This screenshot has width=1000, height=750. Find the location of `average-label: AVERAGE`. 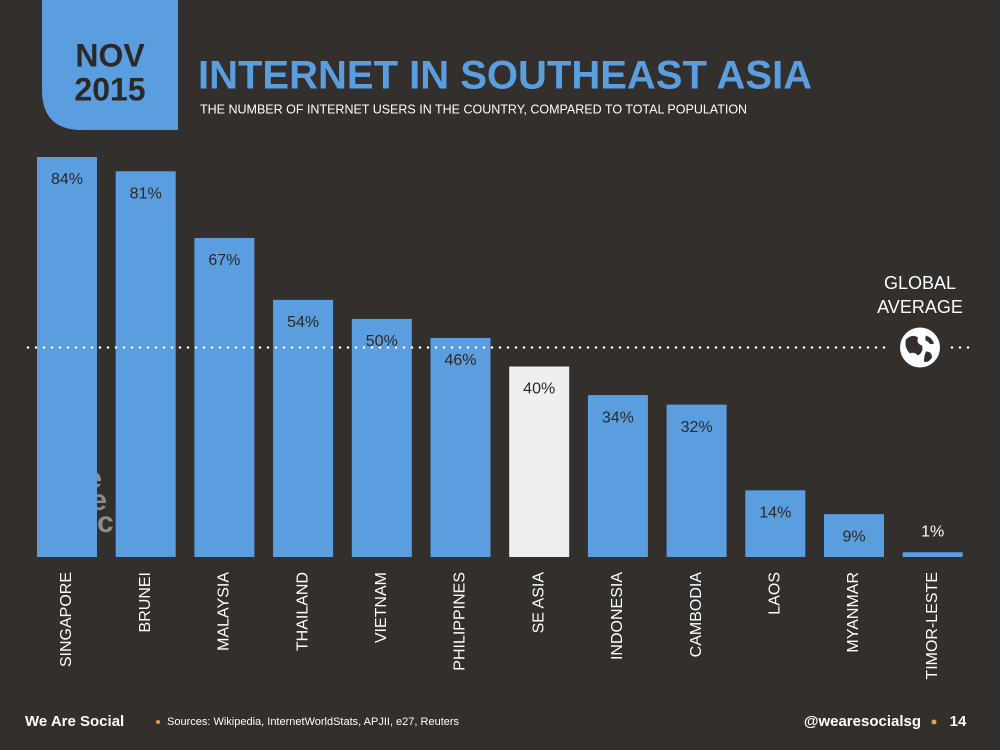

average-label: AVERAGE is located at coordinates (920, 307).